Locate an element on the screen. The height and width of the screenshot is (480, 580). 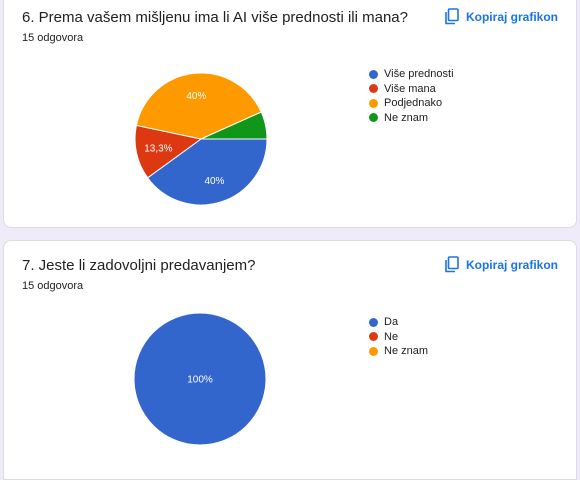
question-title: 7. Jeste li zadovoljni predavanjem? is located at coordinates (139, 265).